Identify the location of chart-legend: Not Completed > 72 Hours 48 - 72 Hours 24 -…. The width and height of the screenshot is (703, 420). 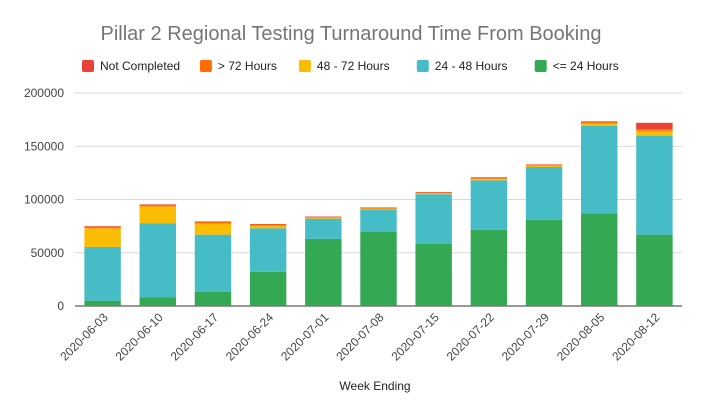
(350, 66).